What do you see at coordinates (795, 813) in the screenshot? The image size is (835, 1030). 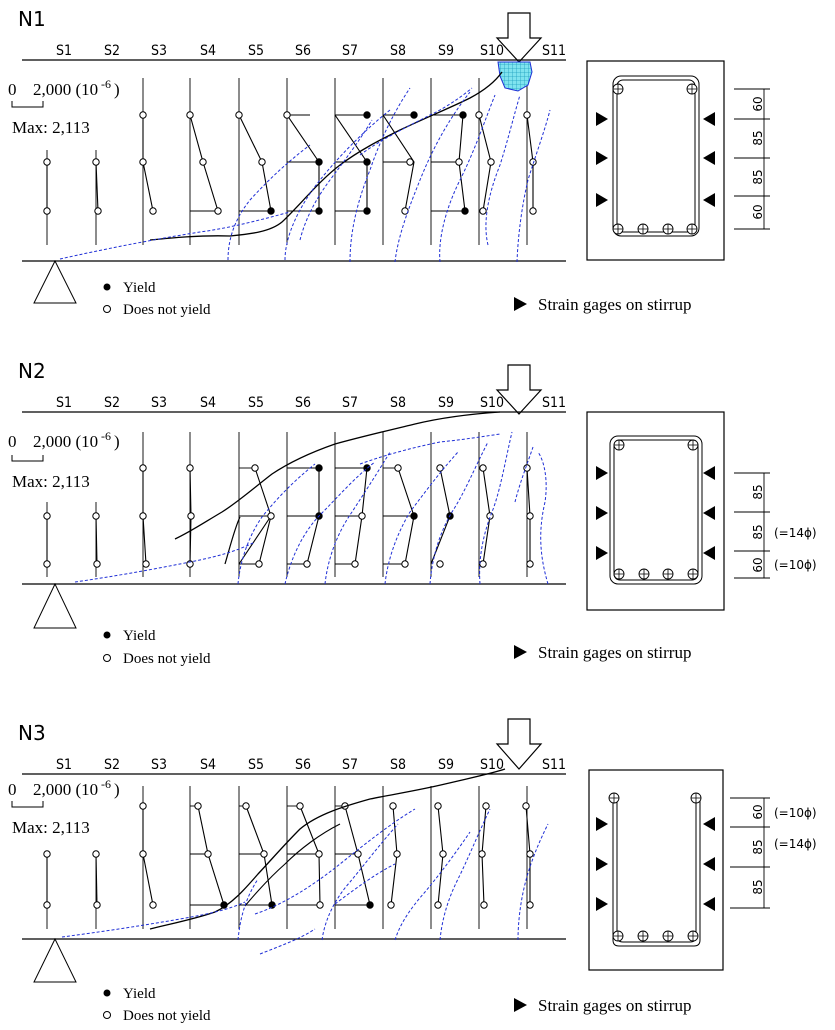 I see `dim-note-1: (=10ϕ)` at bounding box center [795, 813].